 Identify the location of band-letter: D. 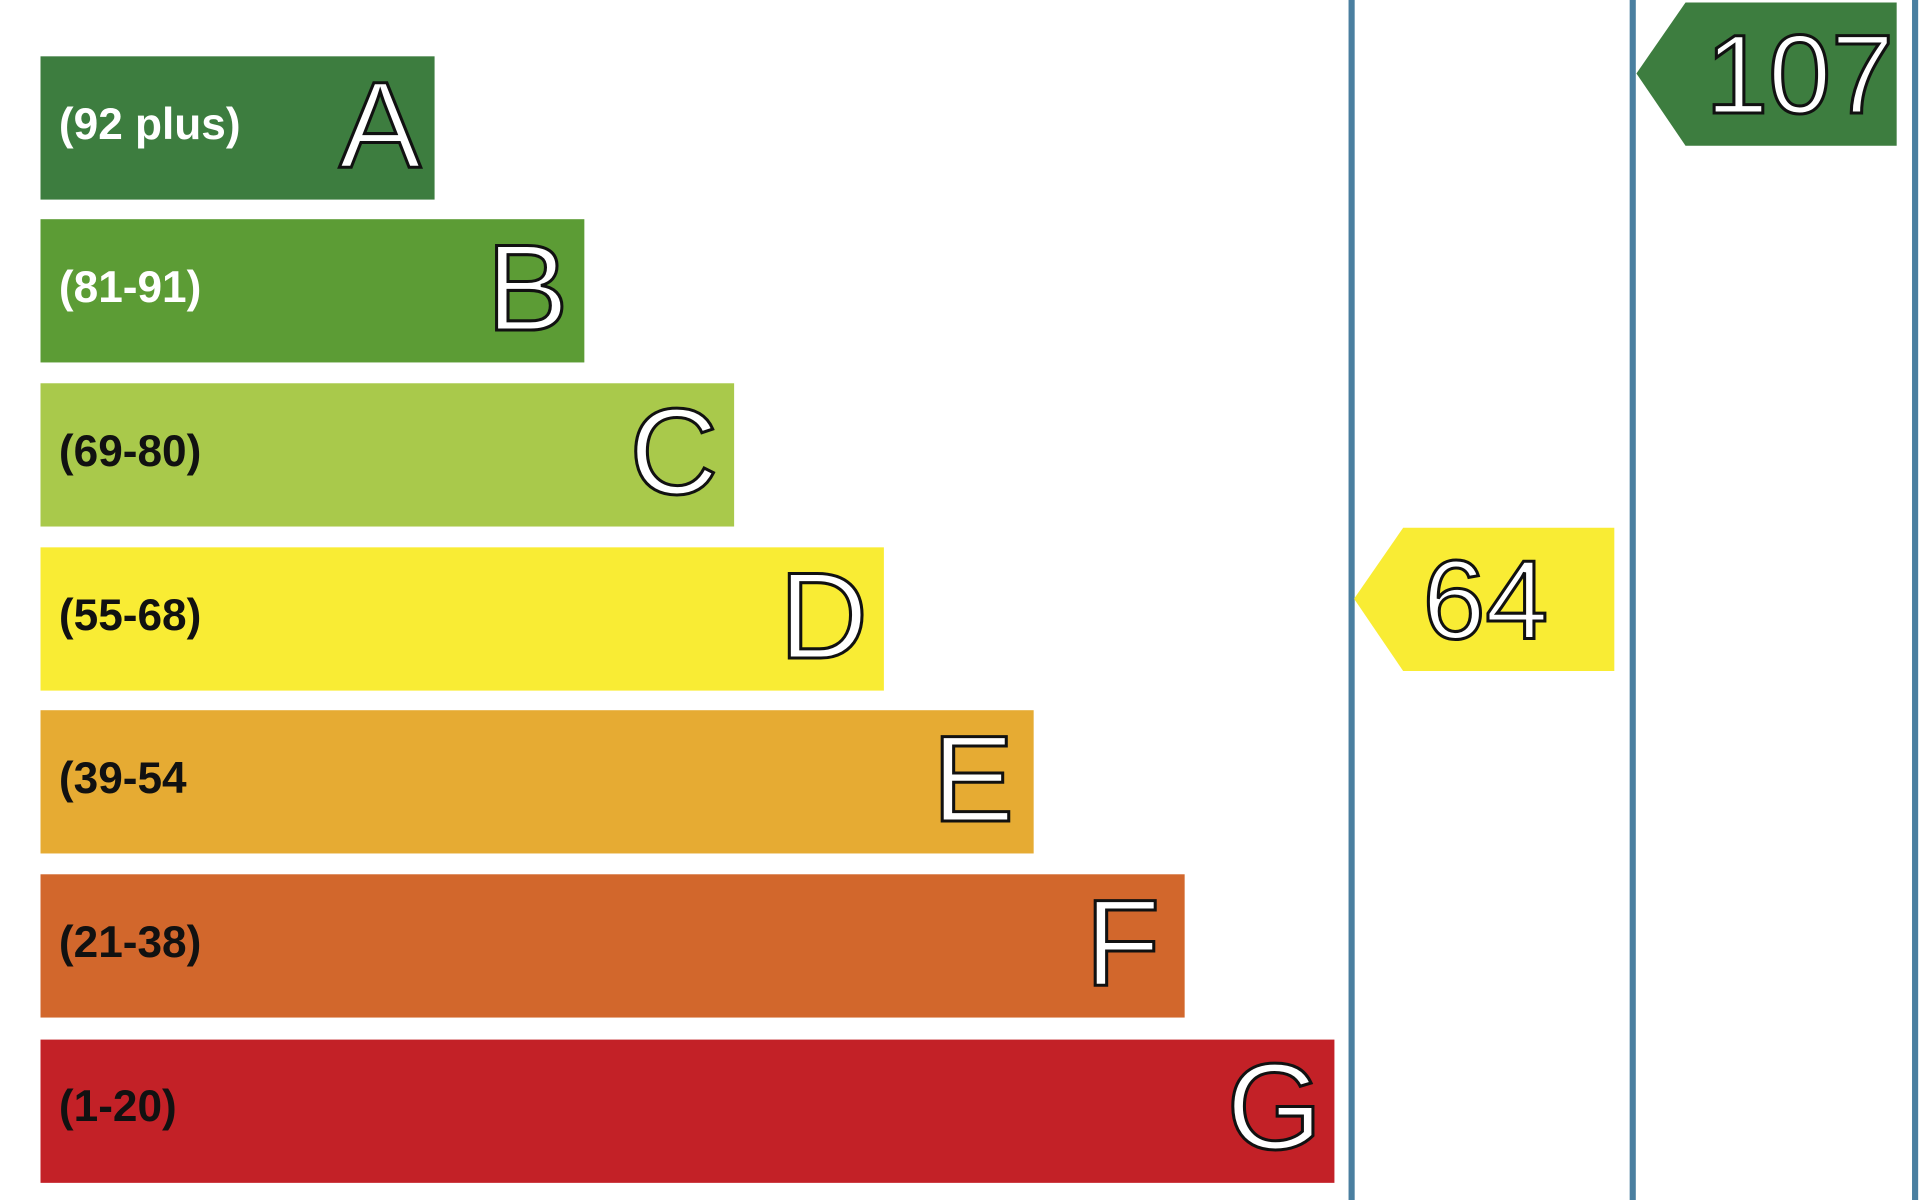
(823, 615).